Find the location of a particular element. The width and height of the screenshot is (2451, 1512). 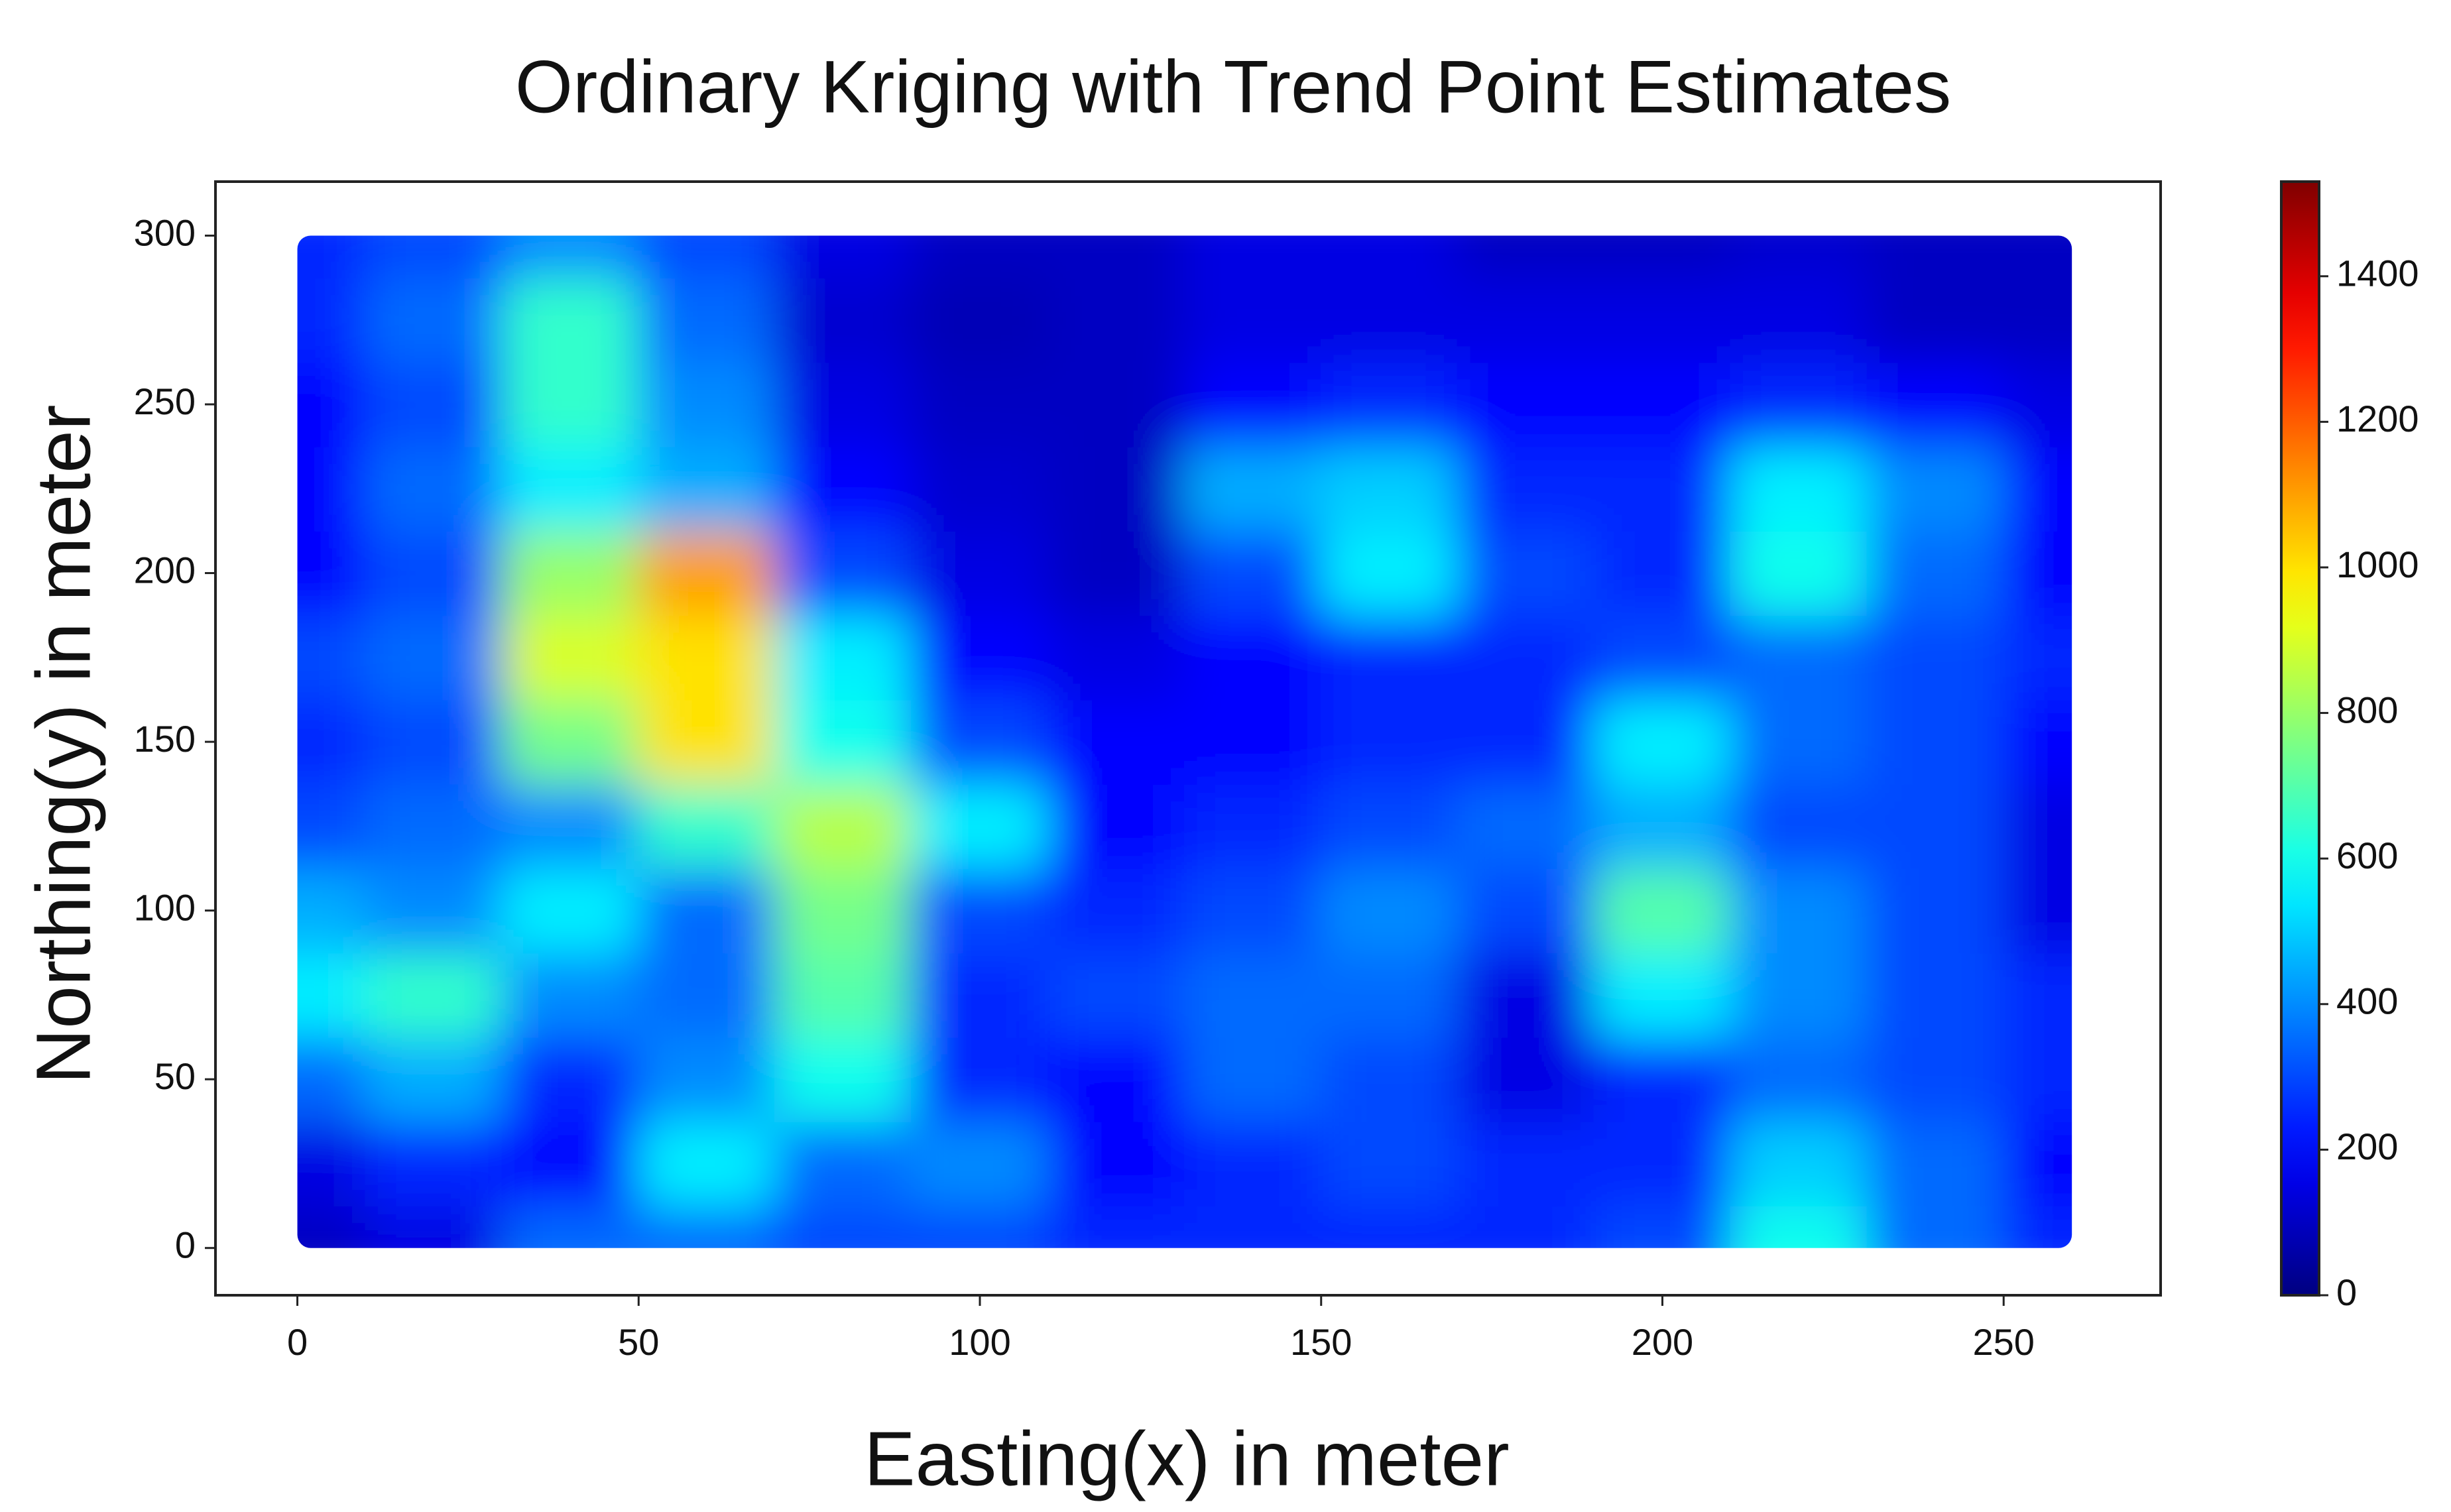

y-tick-label: 150 is located at coordinates (165, 739).